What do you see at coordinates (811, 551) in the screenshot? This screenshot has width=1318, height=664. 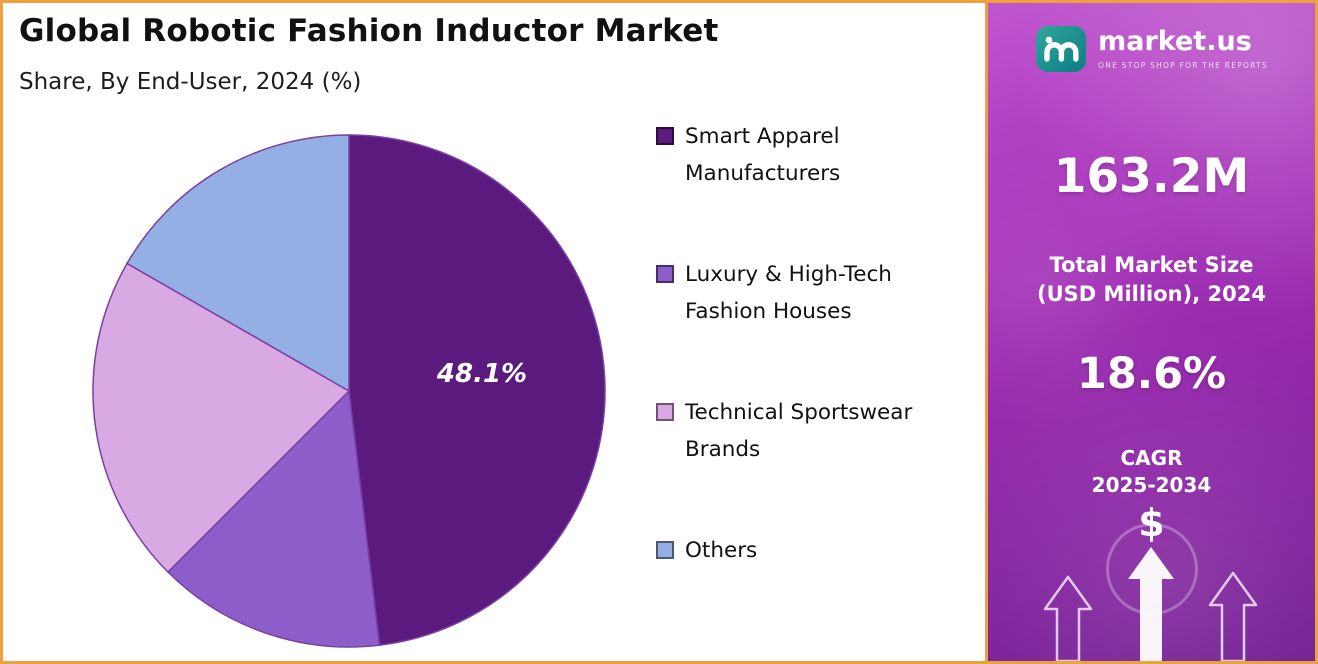 I see `legend-item: Others` at bounding box center [811, 551].